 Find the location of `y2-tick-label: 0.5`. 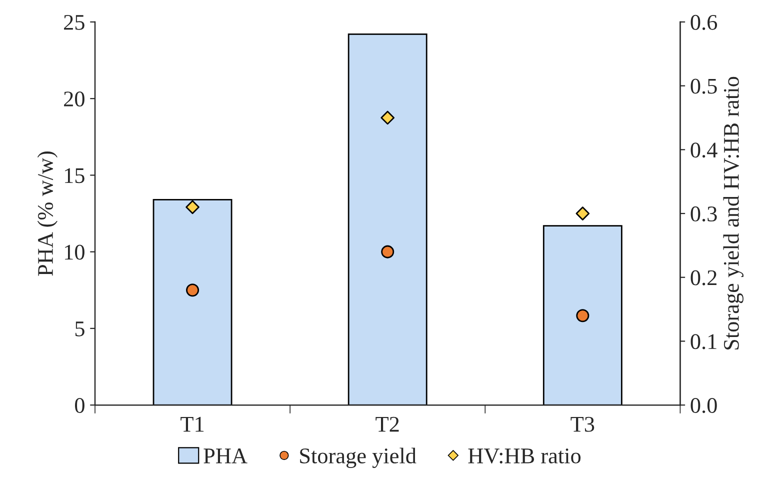

y2-tick-label: 0.5 is located at coordinates (703, 86).